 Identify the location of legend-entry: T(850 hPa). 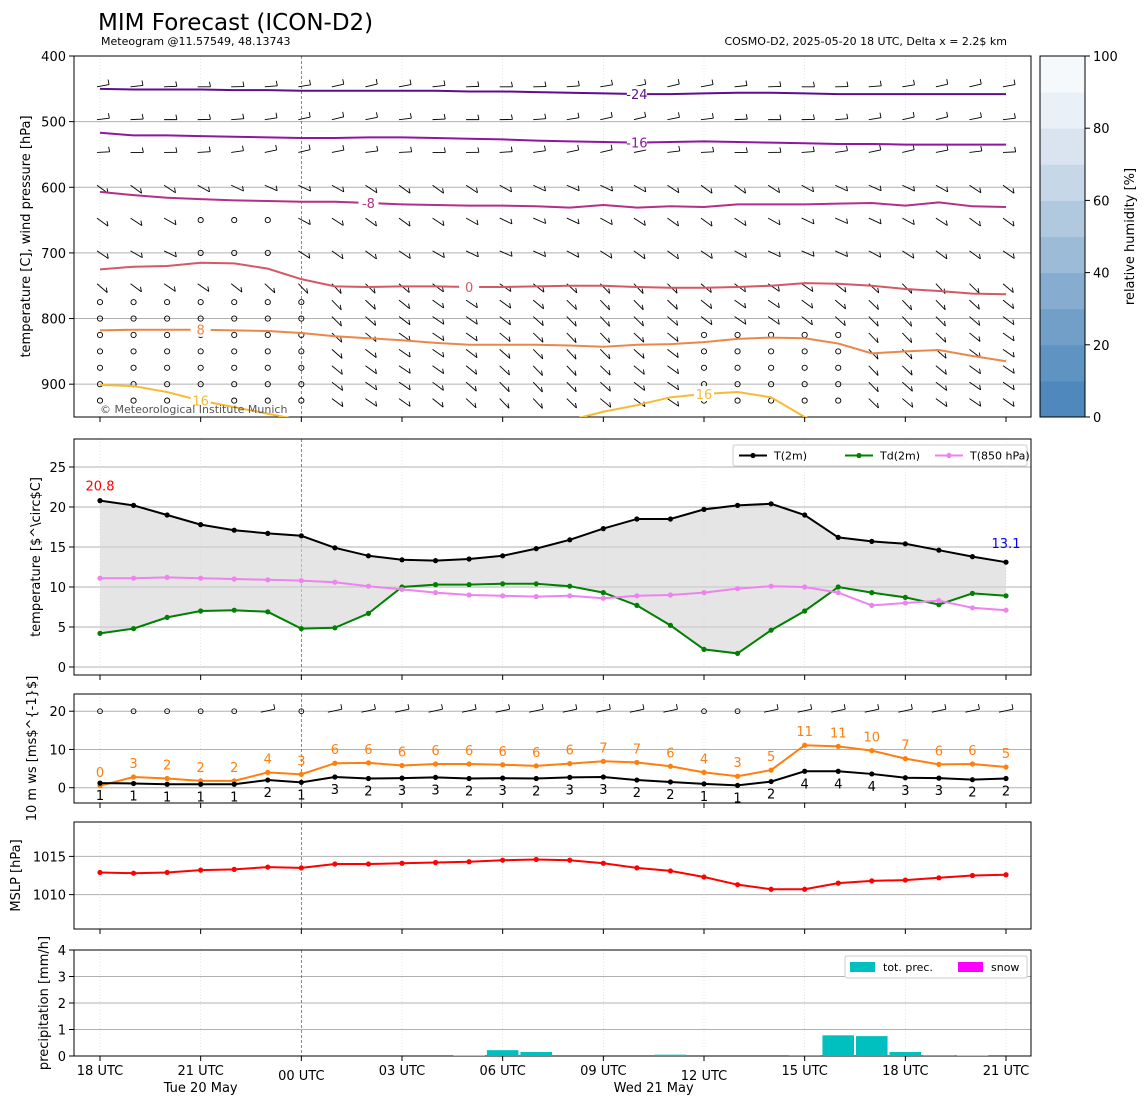
(999, 456).